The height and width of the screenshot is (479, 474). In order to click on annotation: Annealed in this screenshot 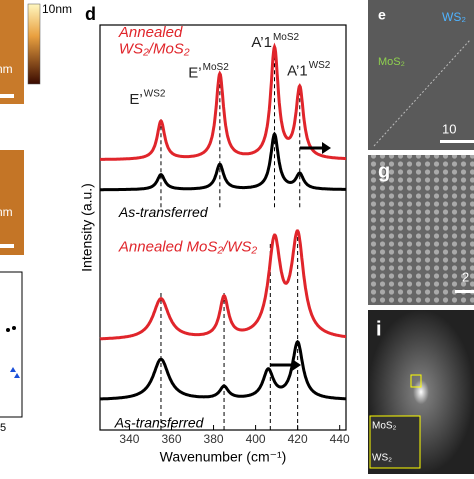, I will do `click(150, 32)`.